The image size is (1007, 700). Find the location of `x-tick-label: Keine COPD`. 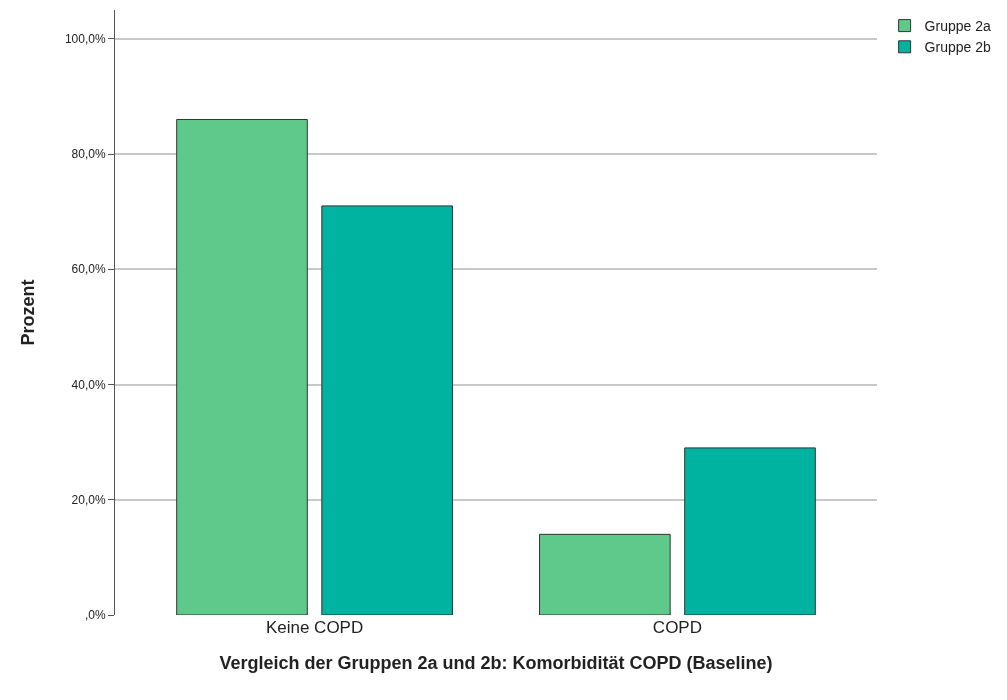

x-tick-label: Keine COPD is located at coordinates (314, 627).